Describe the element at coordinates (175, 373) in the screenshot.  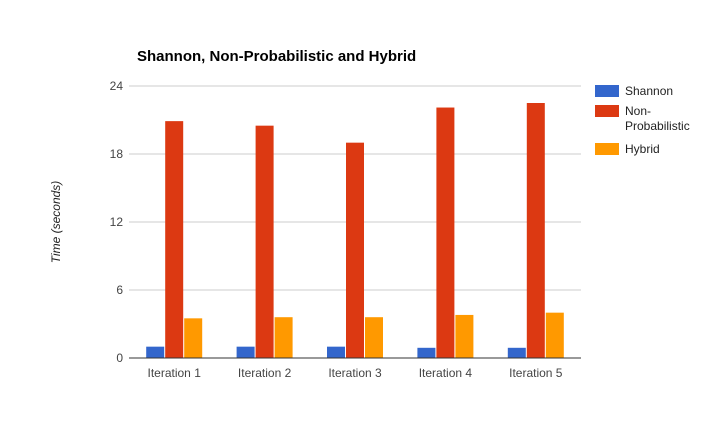
I see `x-tick-label: Iteration 1` at that location.